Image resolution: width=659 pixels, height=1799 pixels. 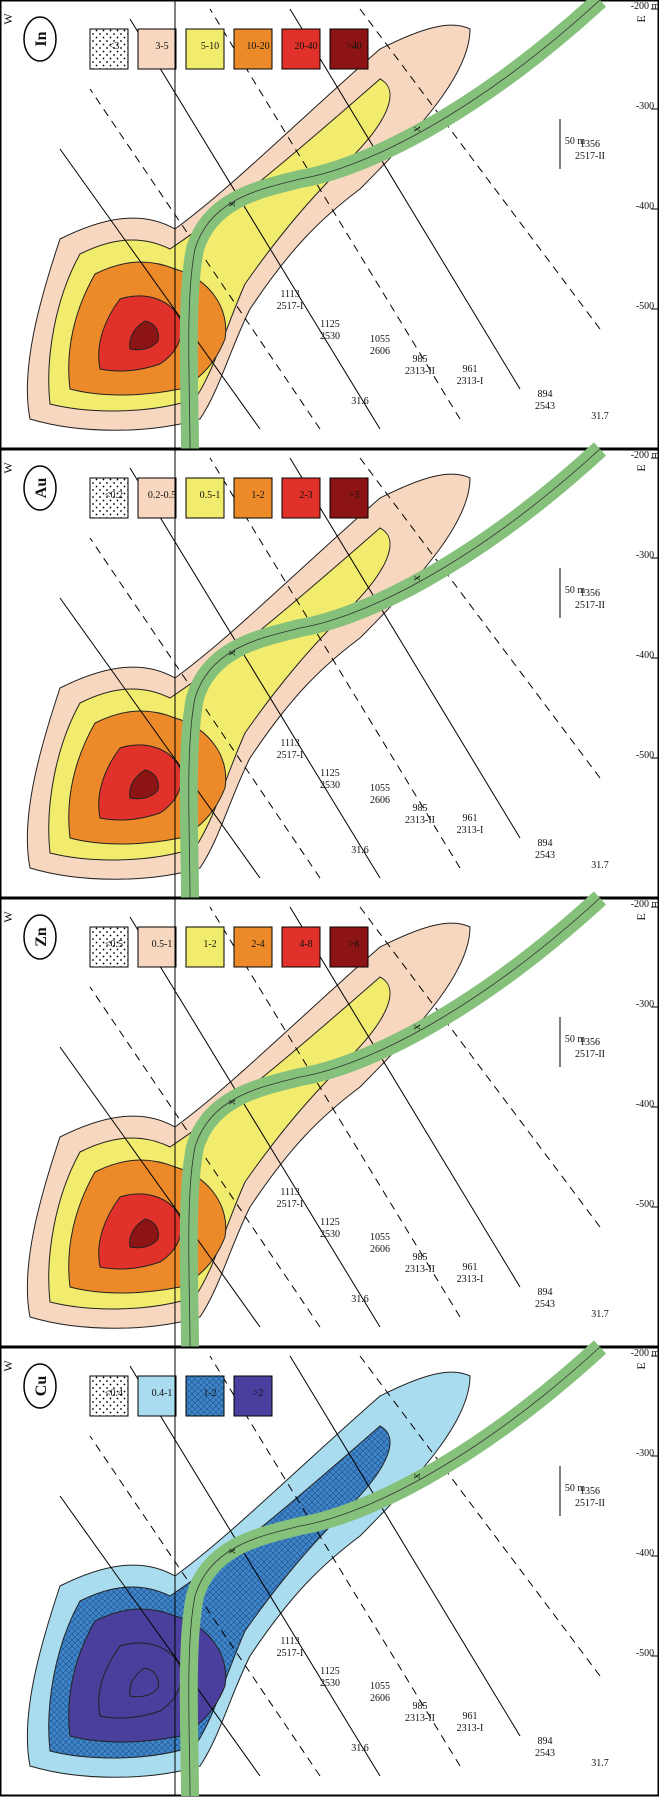 What do you see at coordinates (114, 495) in the screenshot?
I see `legend-label: <0.2` at bounding box center [114, 495].